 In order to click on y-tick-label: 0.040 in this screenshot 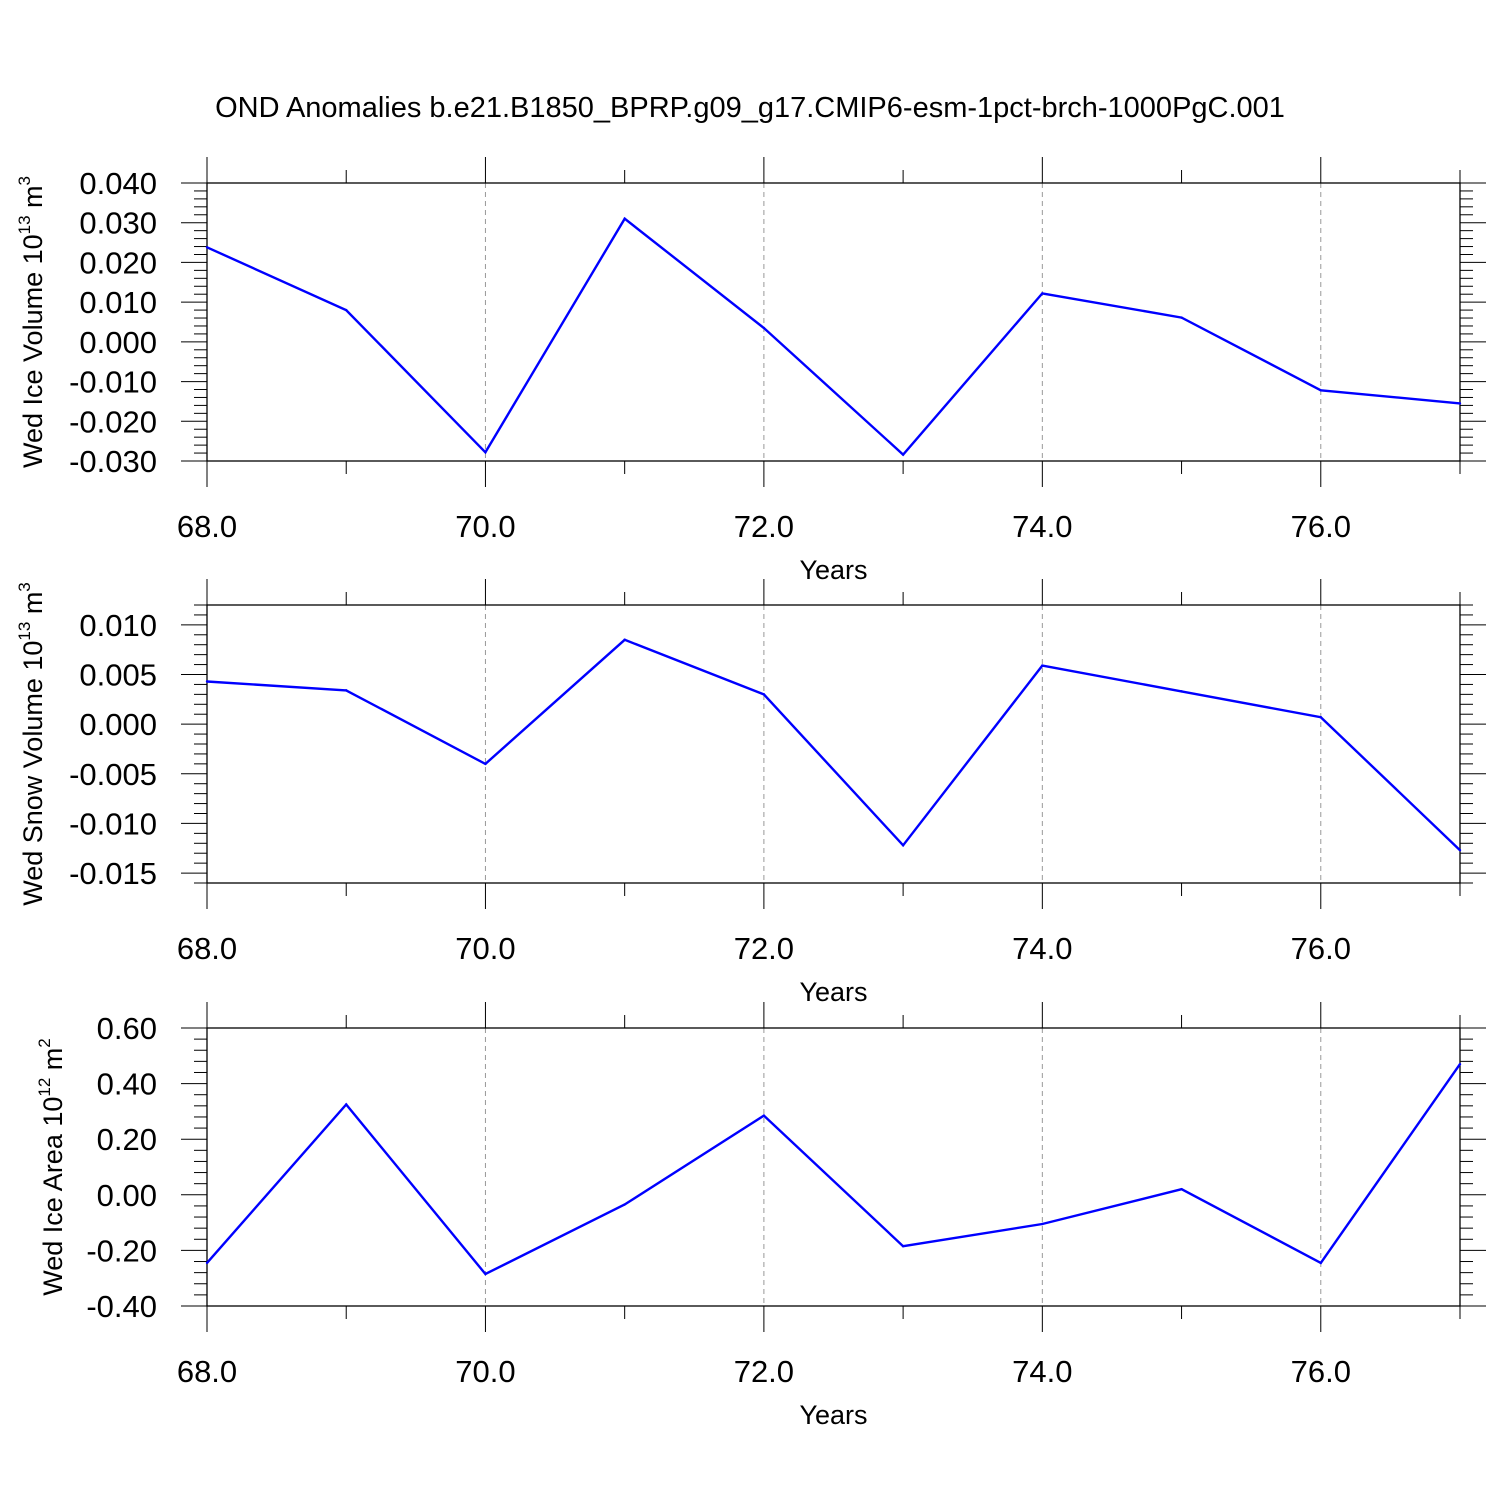, I will do `click(118, 183)`.